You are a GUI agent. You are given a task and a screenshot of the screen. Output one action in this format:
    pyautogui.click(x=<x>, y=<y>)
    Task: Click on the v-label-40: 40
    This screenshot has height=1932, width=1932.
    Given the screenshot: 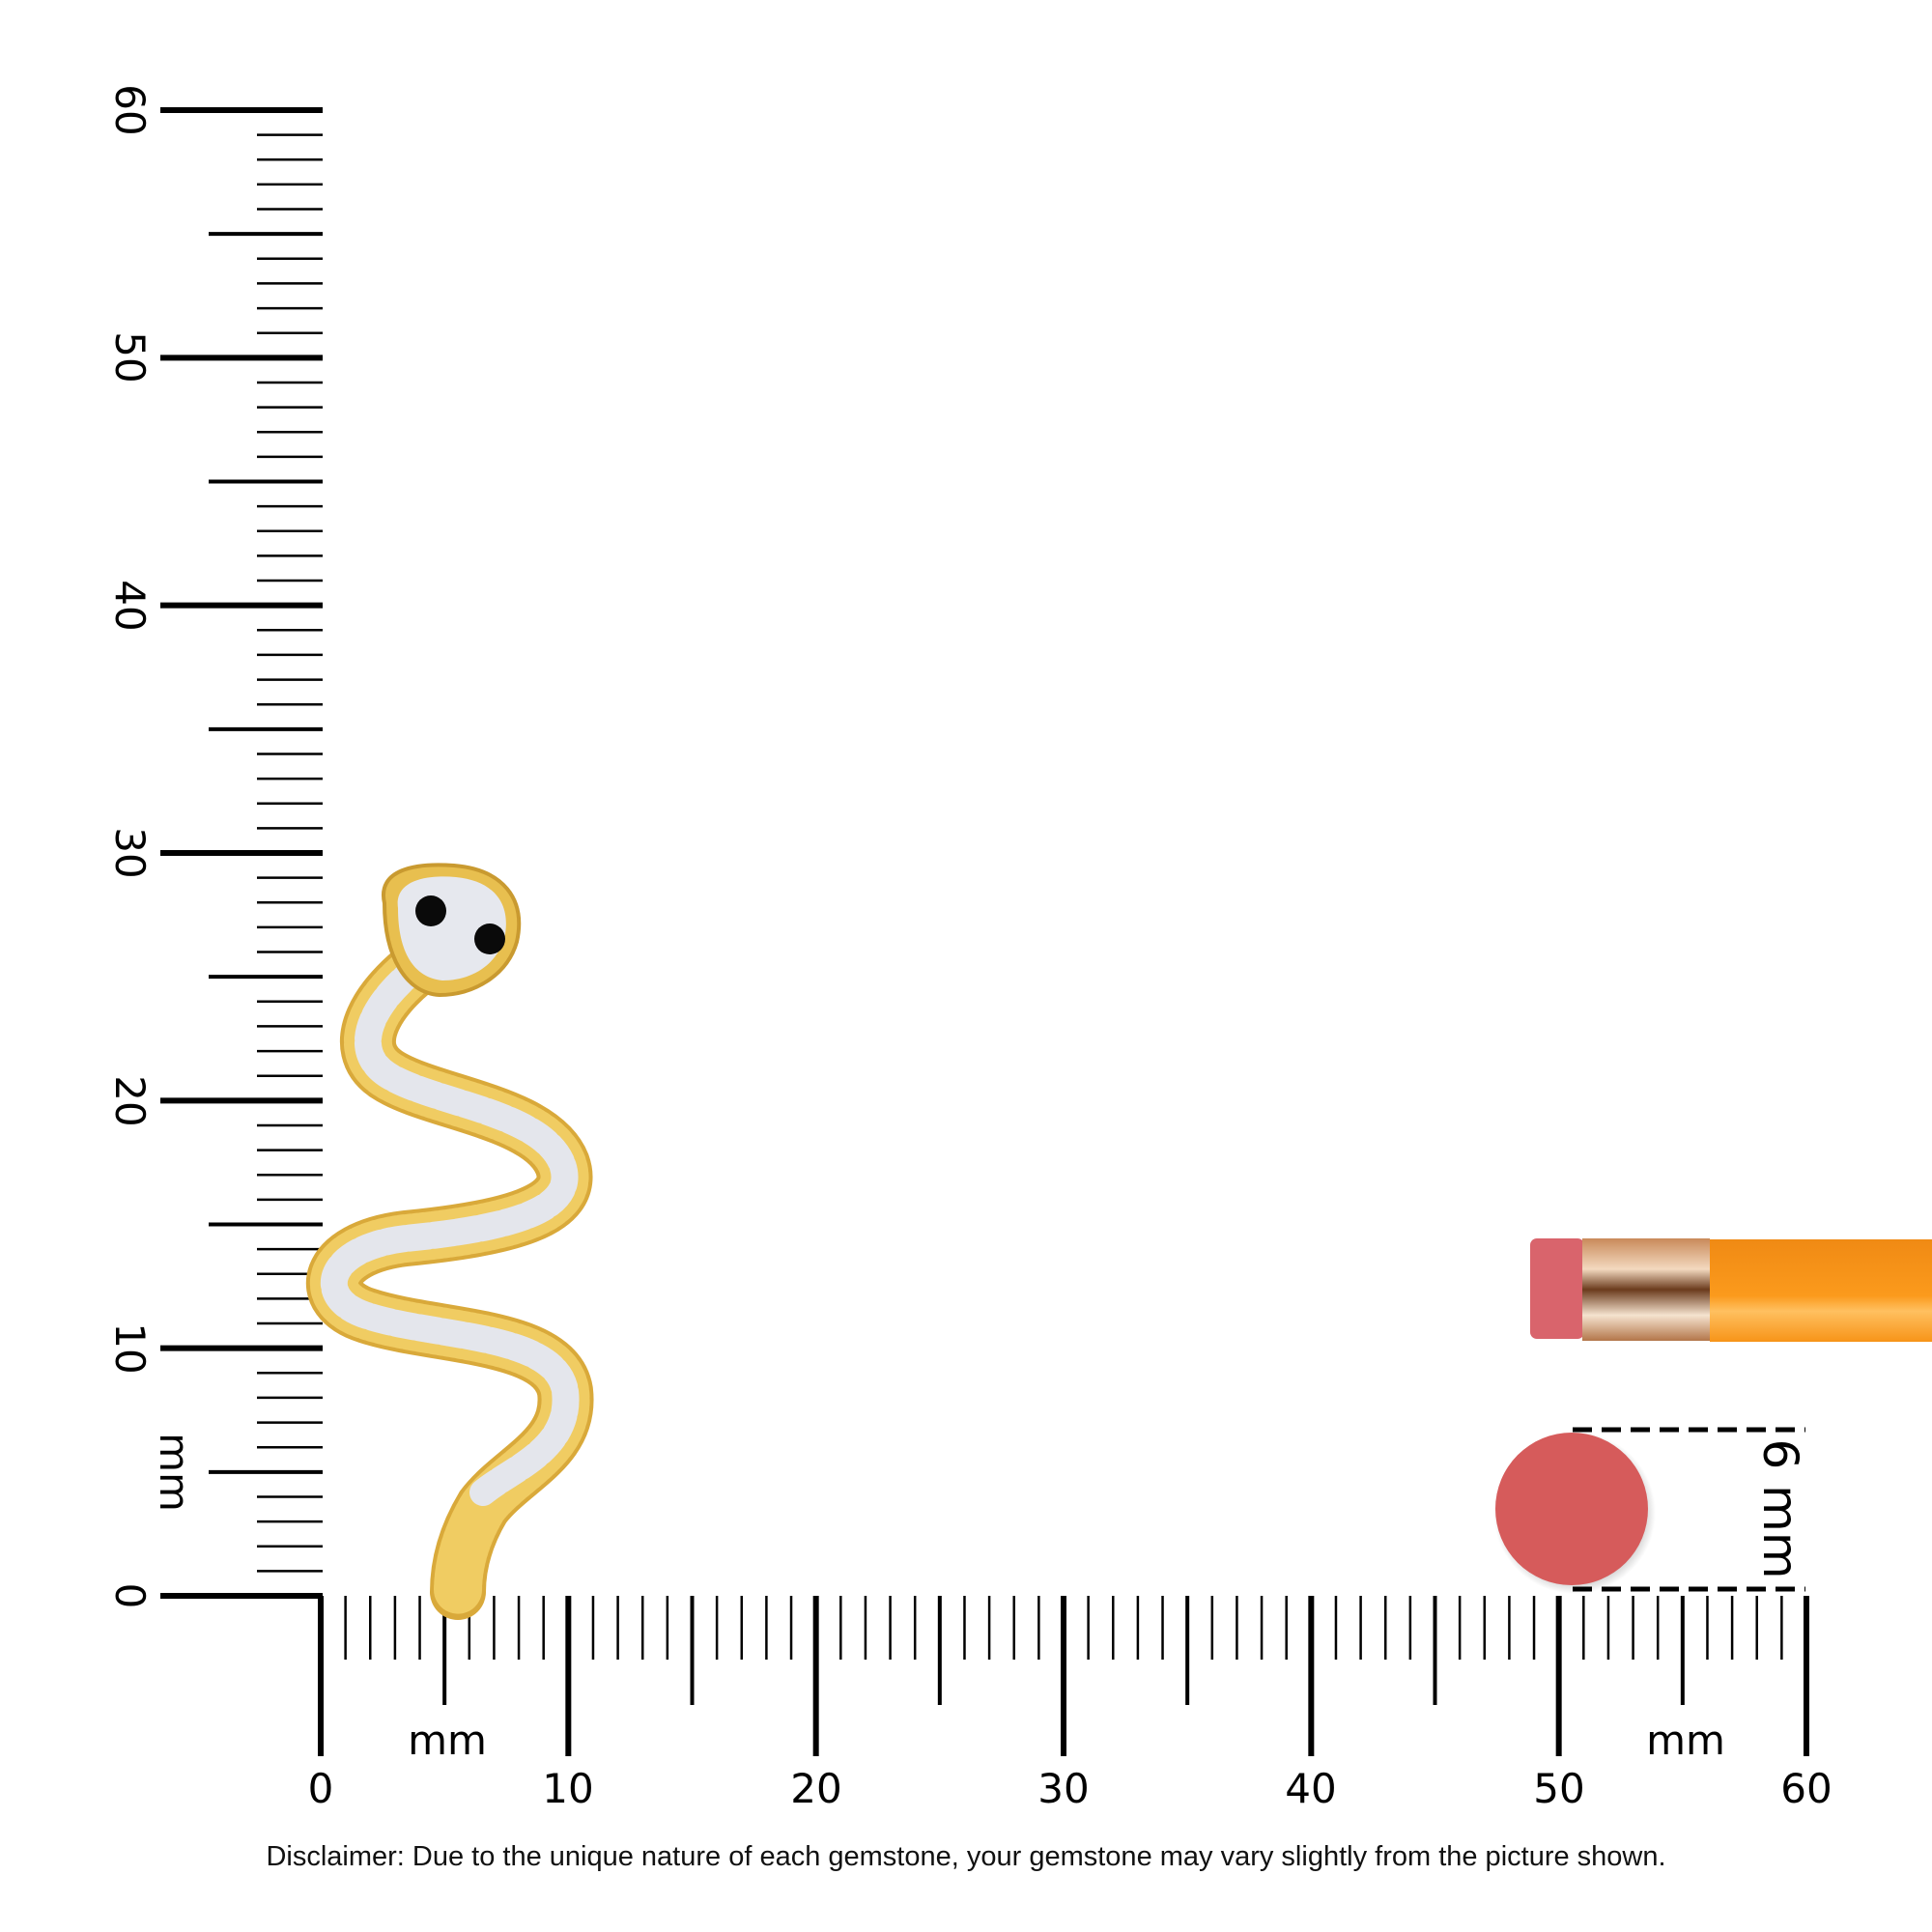 What is the action you would take?
    pyautogui.click(x=130, y=605)
    